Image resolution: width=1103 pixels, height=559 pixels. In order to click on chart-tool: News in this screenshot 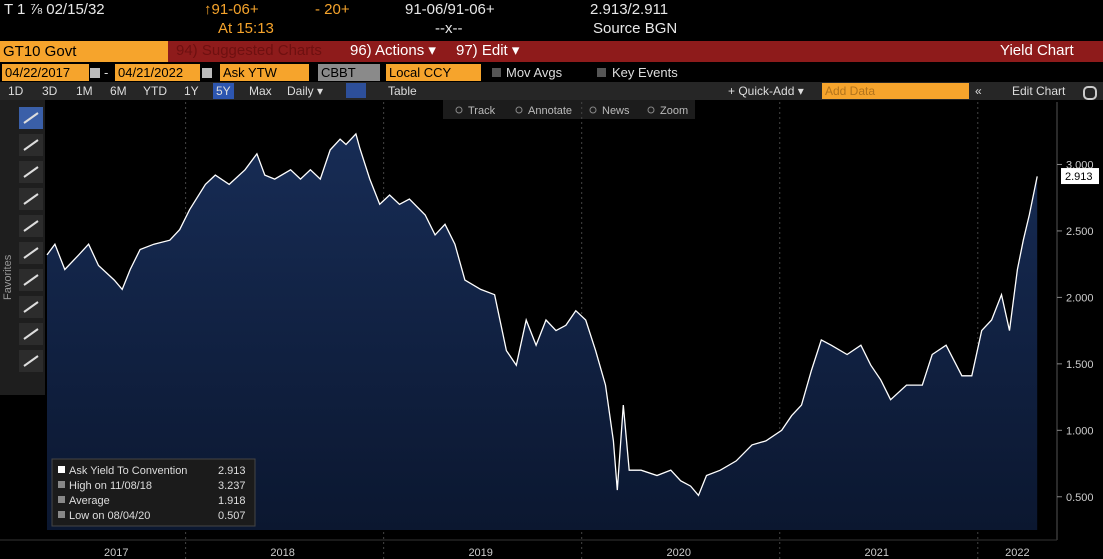, I will do `click(616, 111)`.